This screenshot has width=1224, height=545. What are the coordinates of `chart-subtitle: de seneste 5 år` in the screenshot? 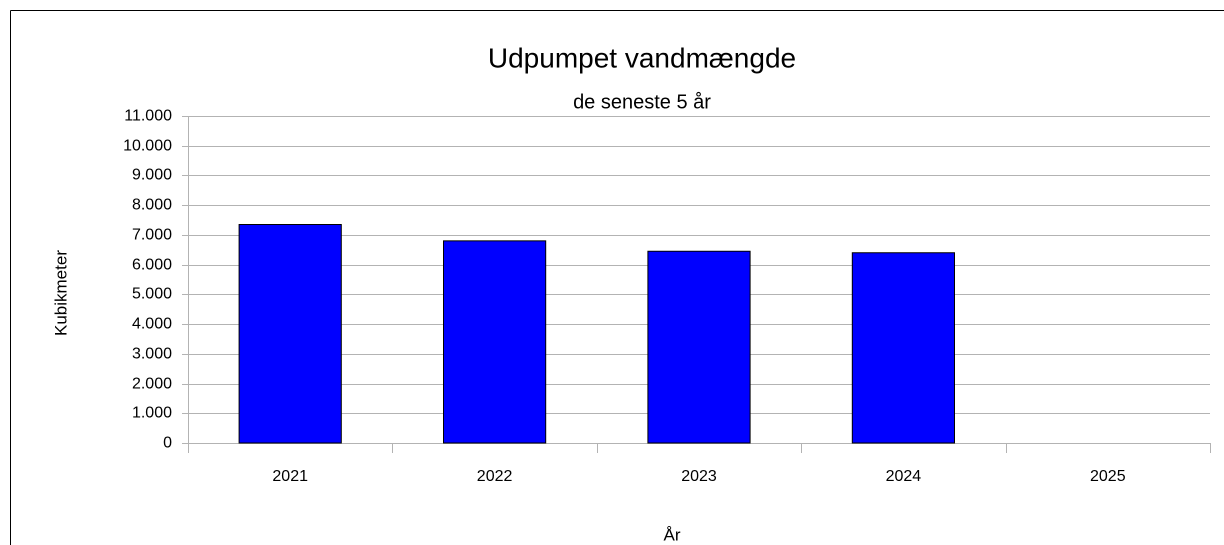 It's located at (642, 102).